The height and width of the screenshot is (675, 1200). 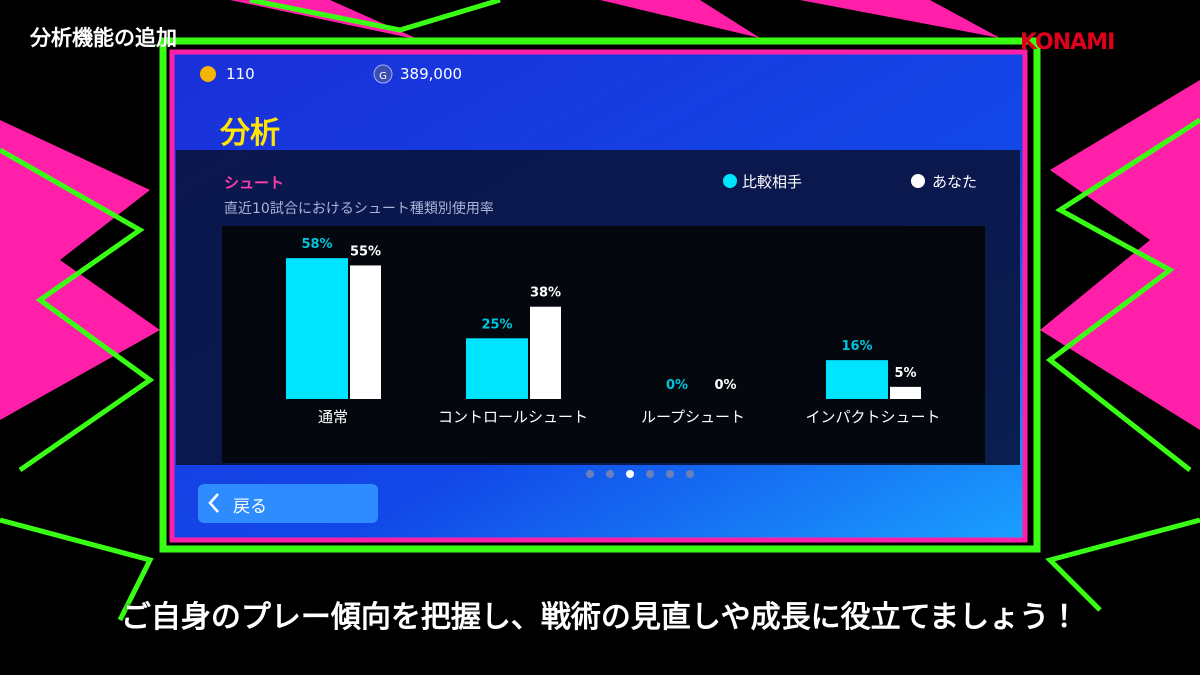 I want to click on value-label: 16%, so click(x=856, y=346).